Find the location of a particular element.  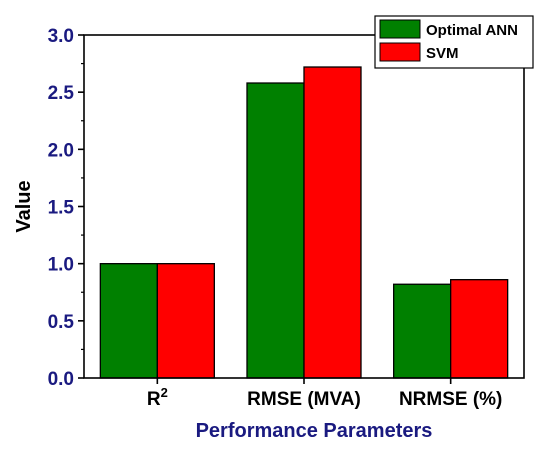

x-tick-label: NRMSE (%) is located at coordinates (450, 399).